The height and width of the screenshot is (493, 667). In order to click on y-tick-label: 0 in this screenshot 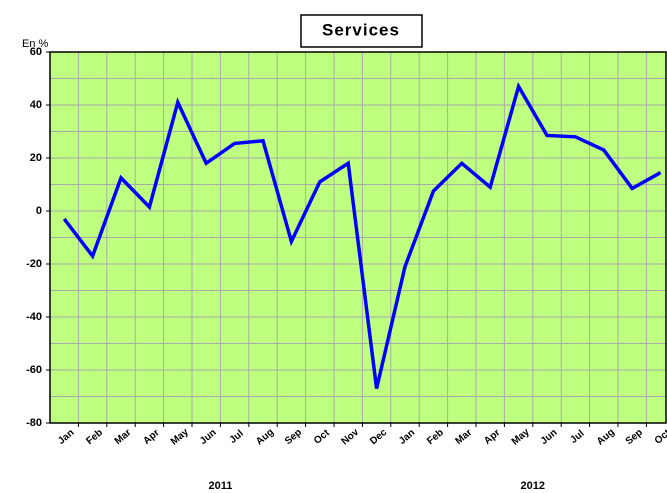, I will do `click(39, 211)`.